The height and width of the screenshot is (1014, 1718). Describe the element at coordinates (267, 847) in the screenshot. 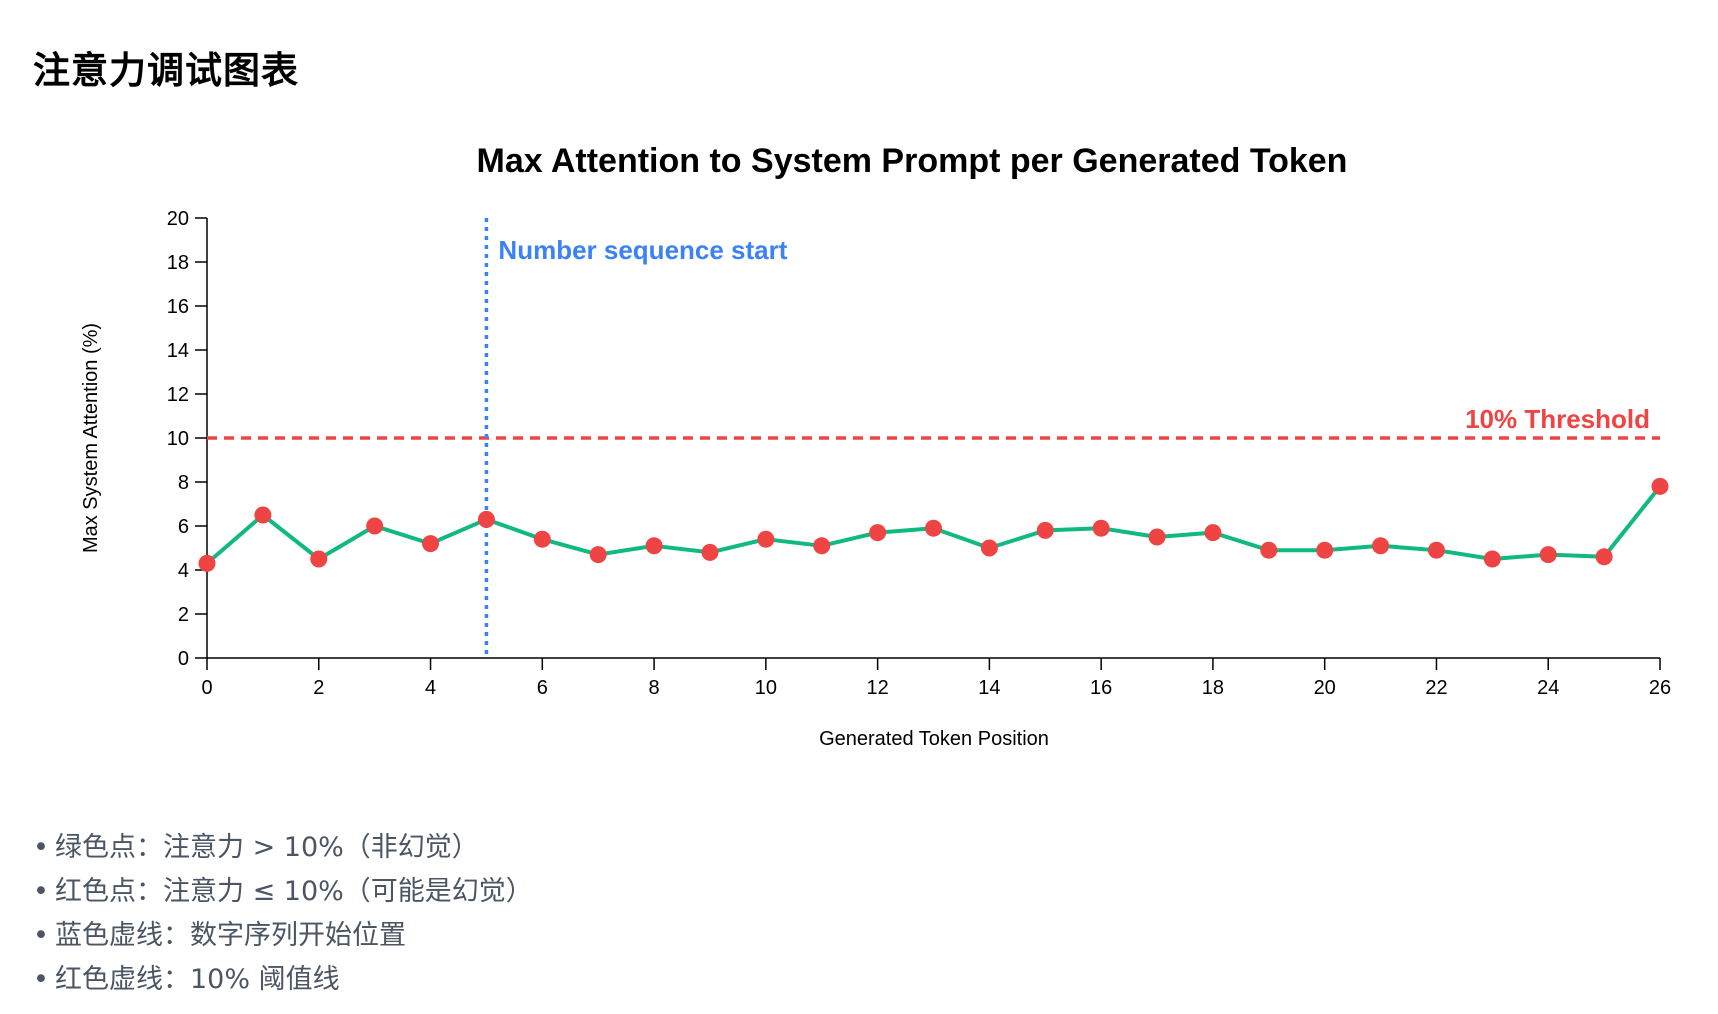

I see `note-text: 绿色点：注意力 > 10%（非幻觉）` at that location.